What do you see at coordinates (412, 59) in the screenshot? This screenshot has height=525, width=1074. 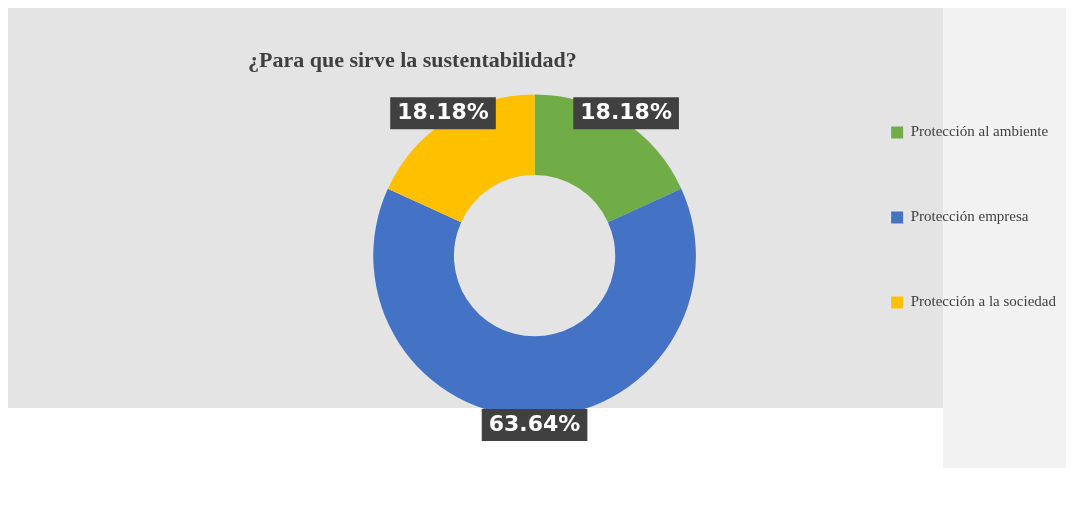 I see `chart-title: ¿Para que sirve la sustentabilidad?` at bounding box center [412, 59].